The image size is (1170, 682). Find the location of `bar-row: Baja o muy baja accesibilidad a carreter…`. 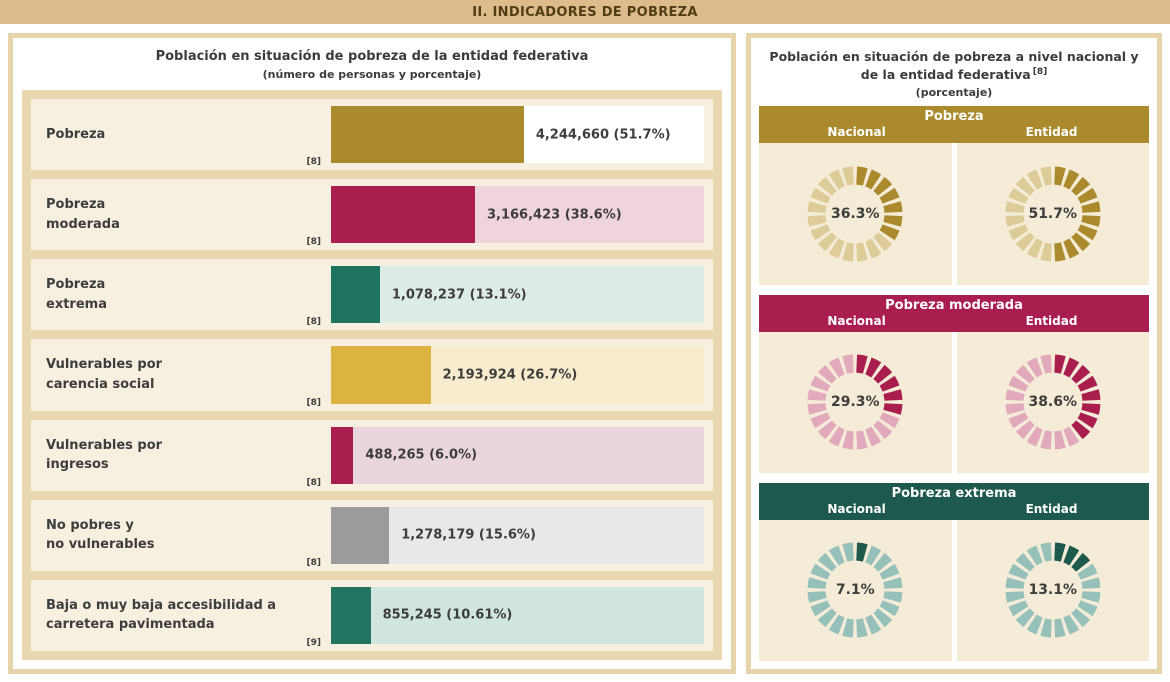

bar-row: Baja o muy baja accesibilidad a carreter… is located at coordinates (372, 615).